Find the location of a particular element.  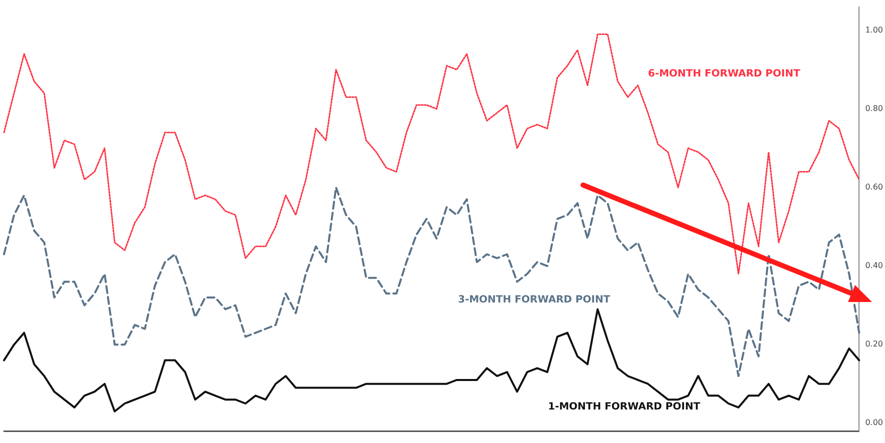

y-tick-label: 0.80 is located at coordinates (874, 108).